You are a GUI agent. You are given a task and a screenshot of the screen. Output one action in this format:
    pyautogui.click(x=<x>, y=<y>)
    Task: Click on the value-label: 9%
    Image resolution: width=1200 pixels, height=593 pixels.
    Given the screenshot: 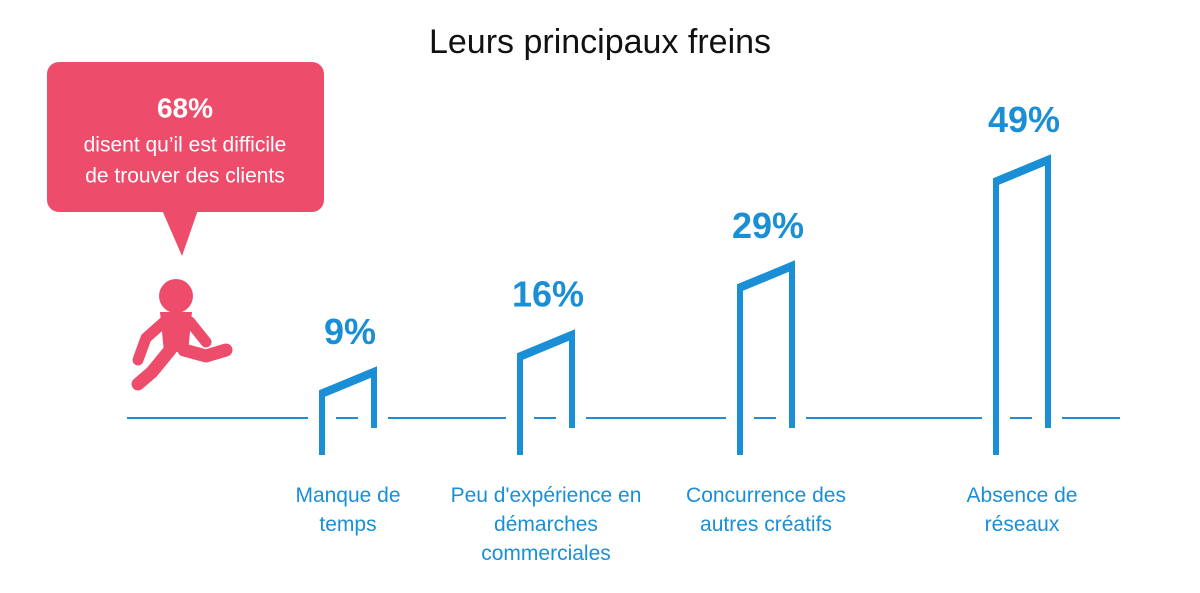 What is the action you would take?
    pyautogui.click(x=350, y=331)
    